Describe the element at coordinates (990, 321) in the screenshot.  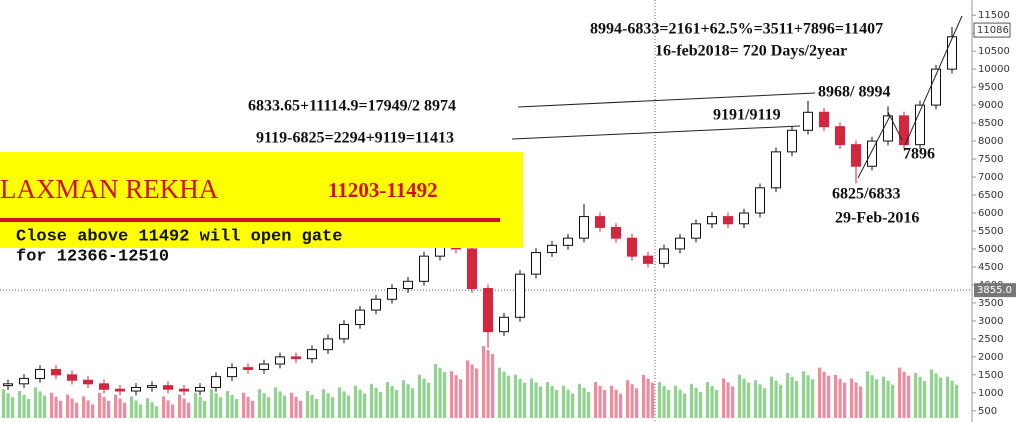
I see `y-tick-label: 3000` at that location.